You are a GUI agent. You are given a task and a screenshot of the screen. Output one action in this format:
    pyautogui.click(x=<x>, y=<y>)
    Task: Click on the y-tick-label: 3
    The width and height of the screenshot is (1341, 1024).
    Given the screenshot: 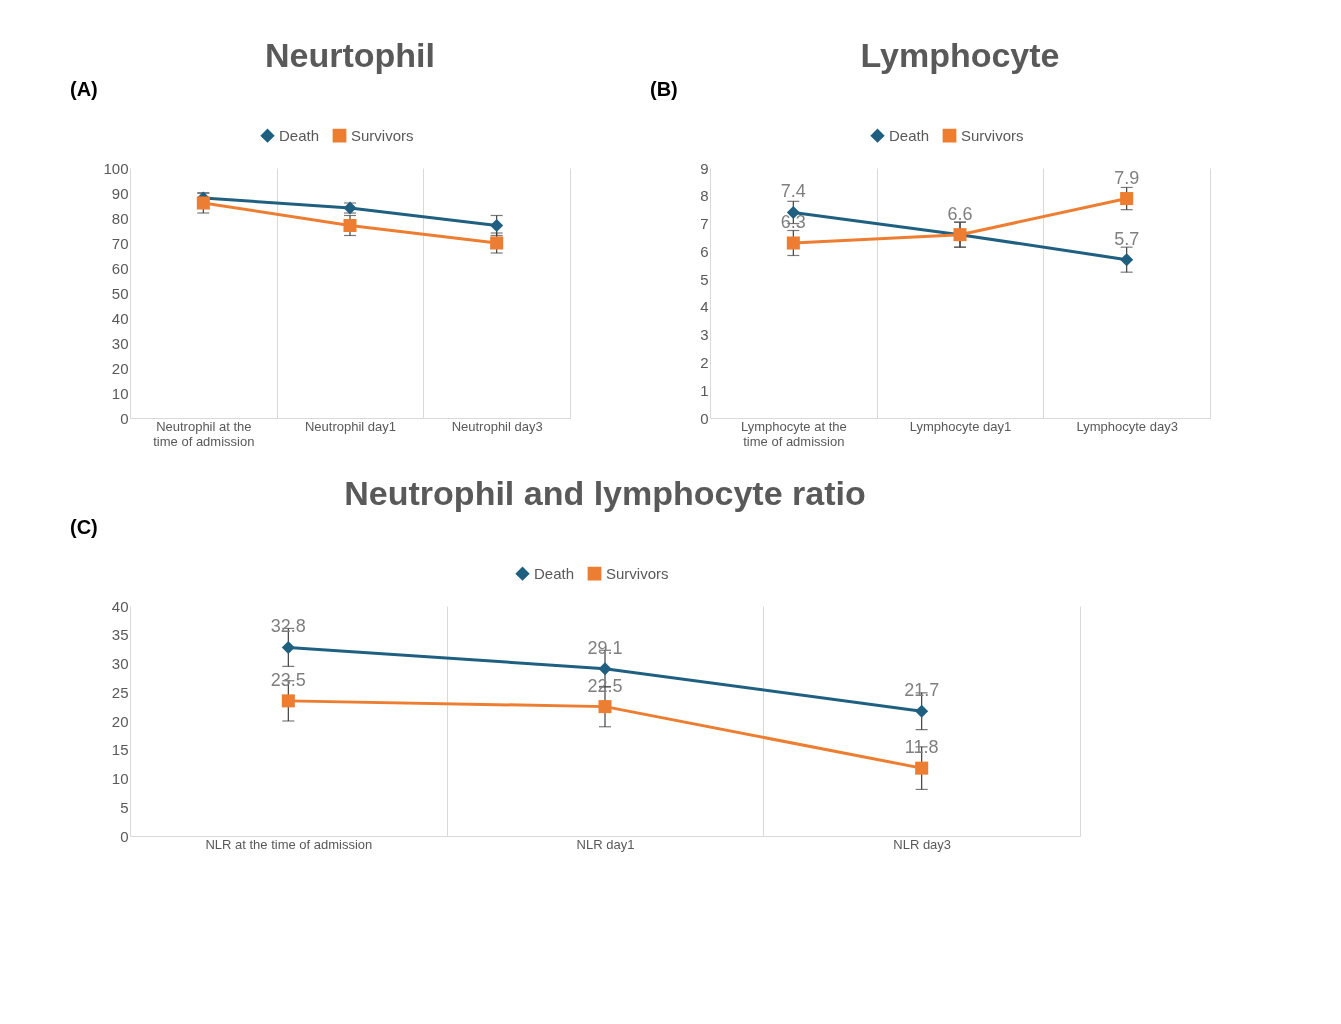 What is the action you would take?
    pyautogui.click(x=704, y=335)
    